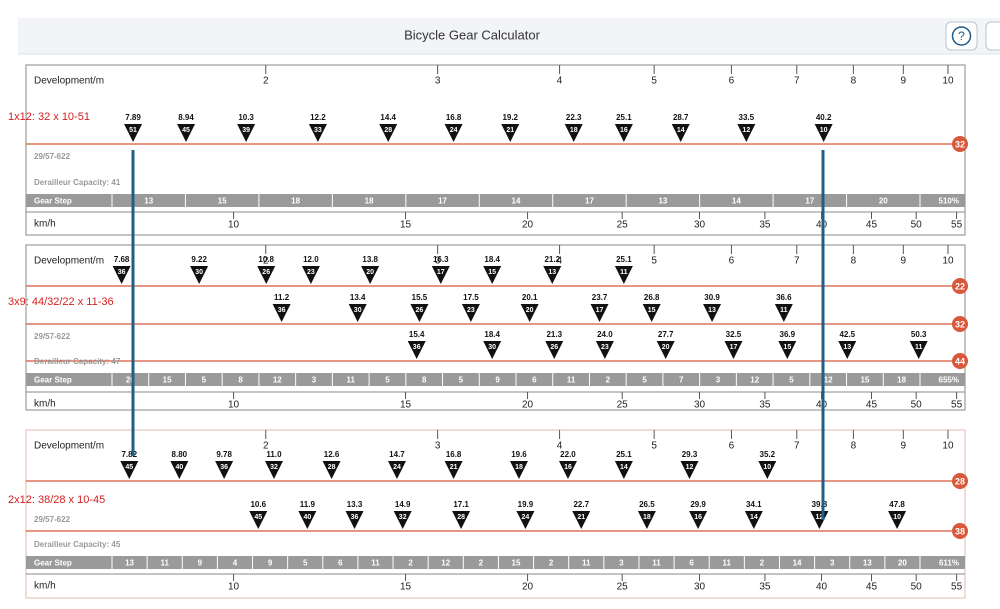 Image resolution: width=1000 pixels, height=609 pixels. I want to click on cog-teeth: 40, so click(307, 517).